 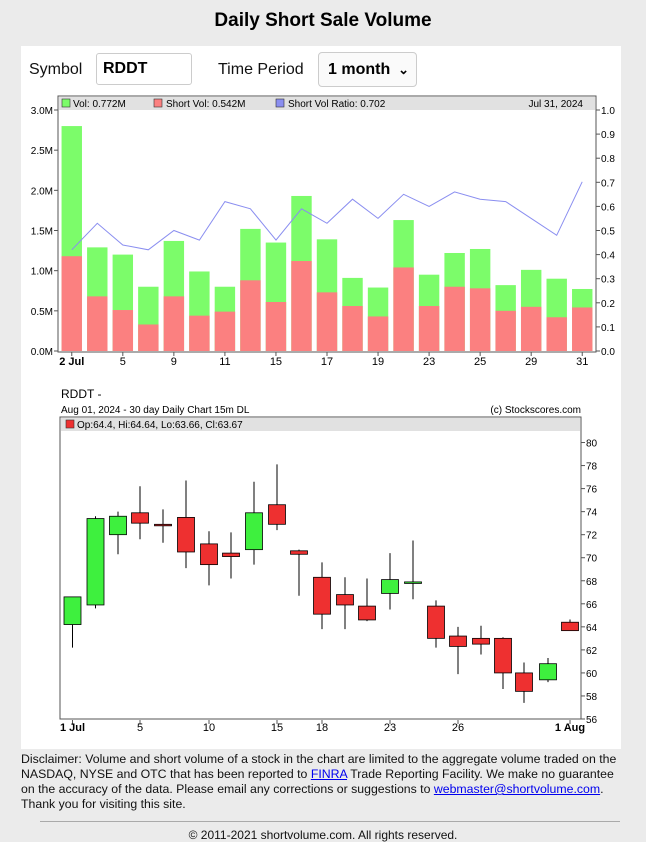 What do you see at coordinates (608, 232) in the screenshot?
I see `y-right-tick-label: 0.5` at bounding box center [608, 232].